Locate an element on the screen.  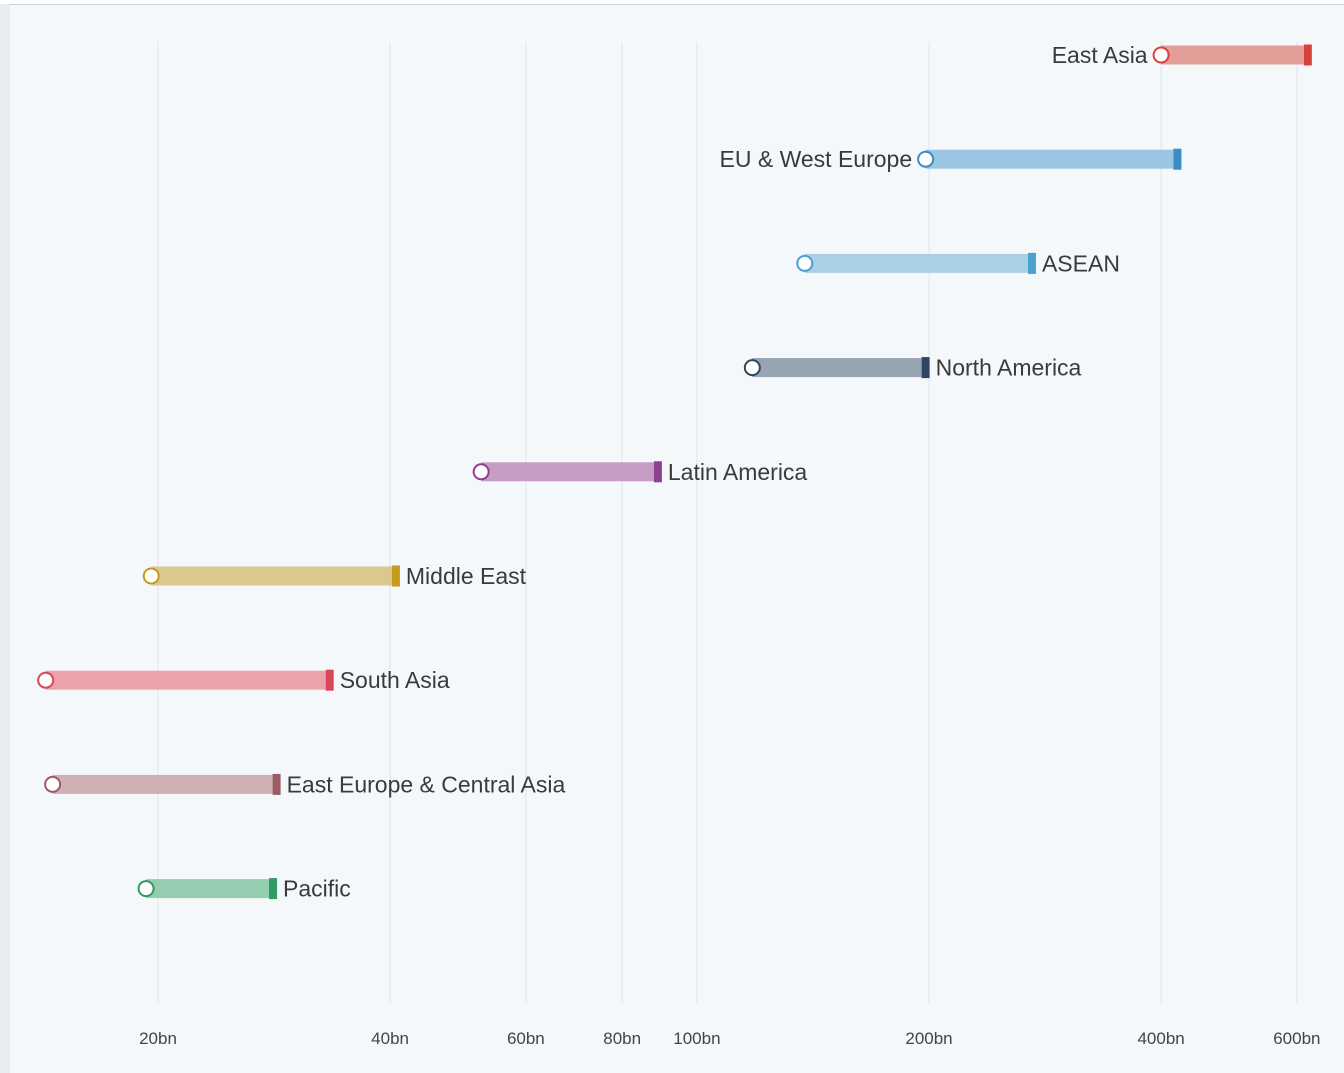
category-label: East Europe & Central Asia is located at coordinates (426, 784).